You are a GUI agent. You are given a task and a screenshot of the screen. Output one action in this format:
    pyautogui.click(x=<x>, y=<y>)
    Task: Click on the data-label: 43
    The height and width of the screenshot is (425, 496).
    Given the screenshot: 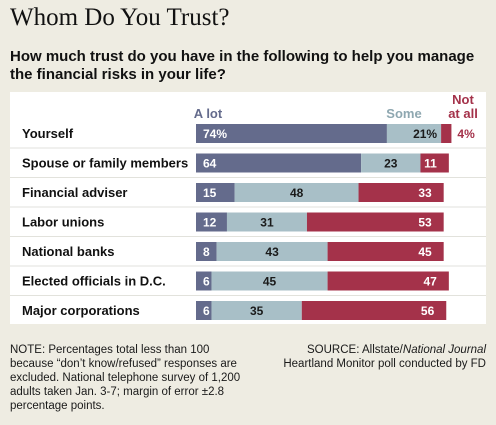 What is the action you would take?
    pyautogui.click(x=272, y=252)
    